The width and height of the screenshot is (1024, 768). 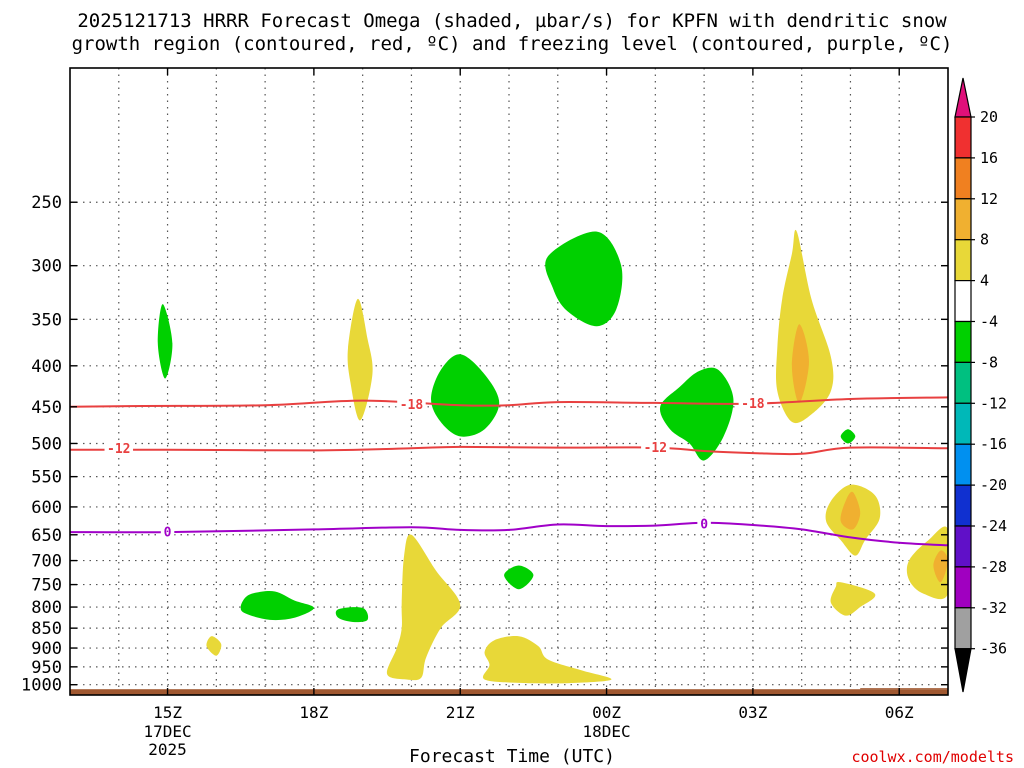 What do you see at coordinates (46, 444) in the screenshot?
I see `y-tick-label: 500` at bounding box center [46, 444].